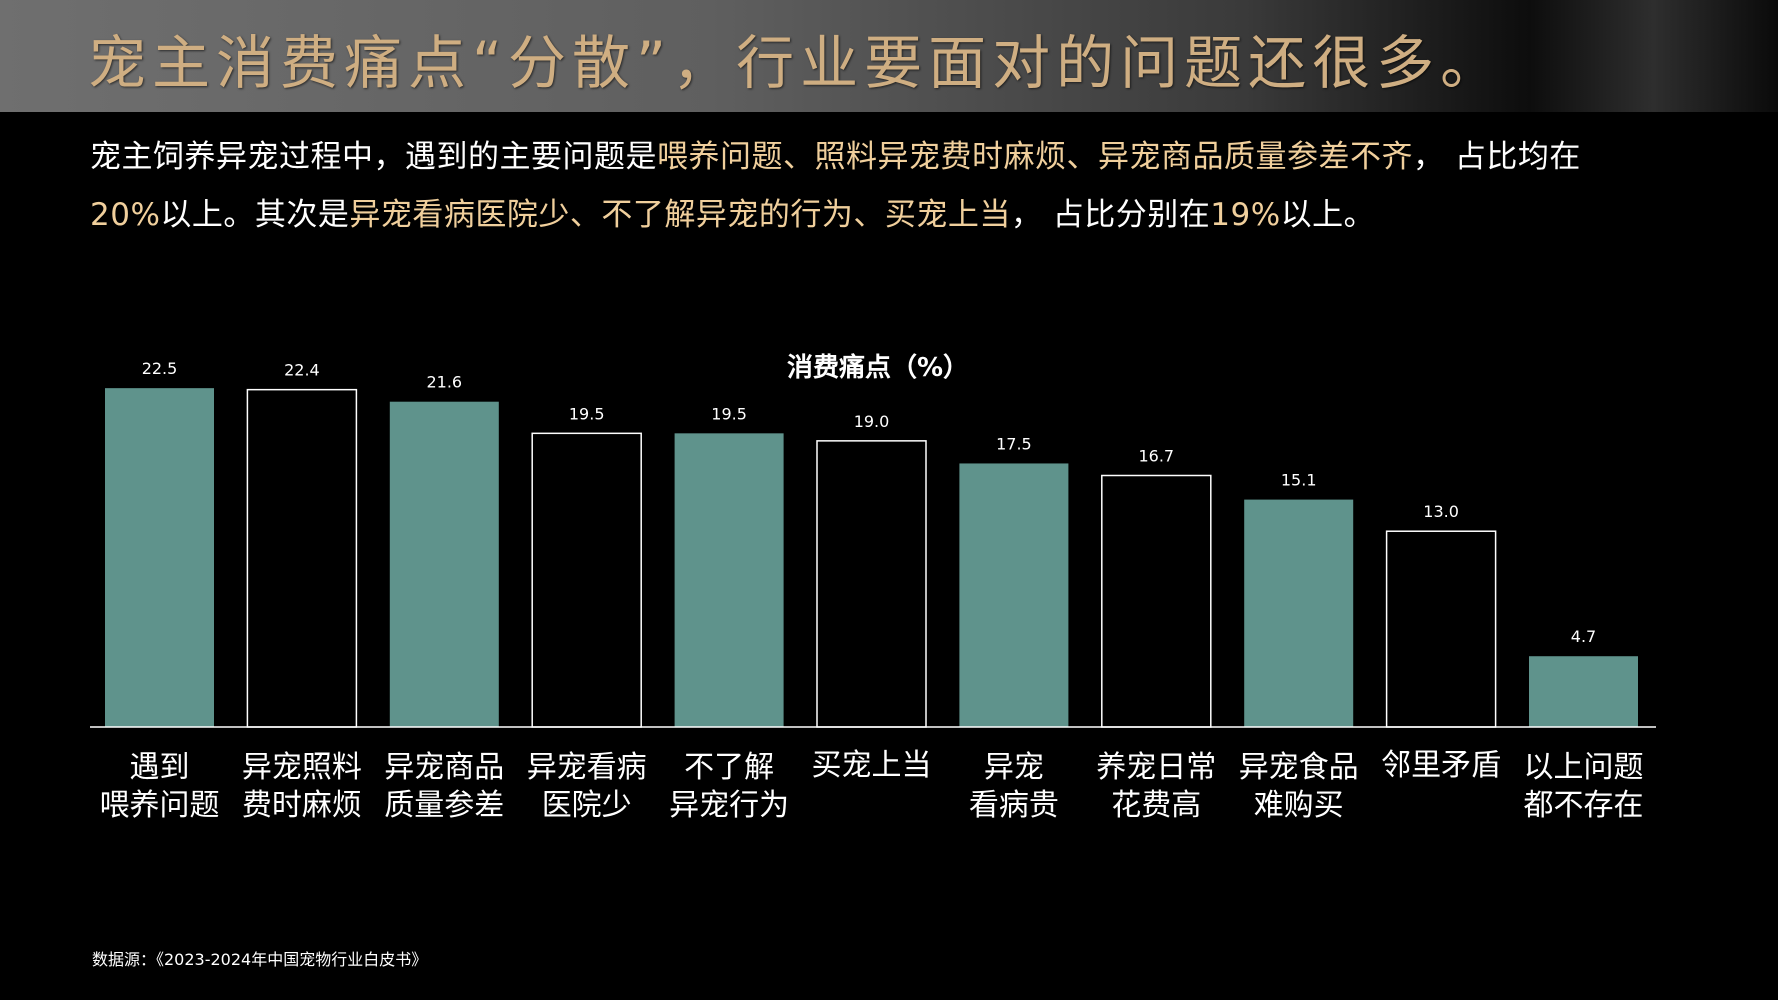  I want to click on data-label: 19.0, so click(872, 421).